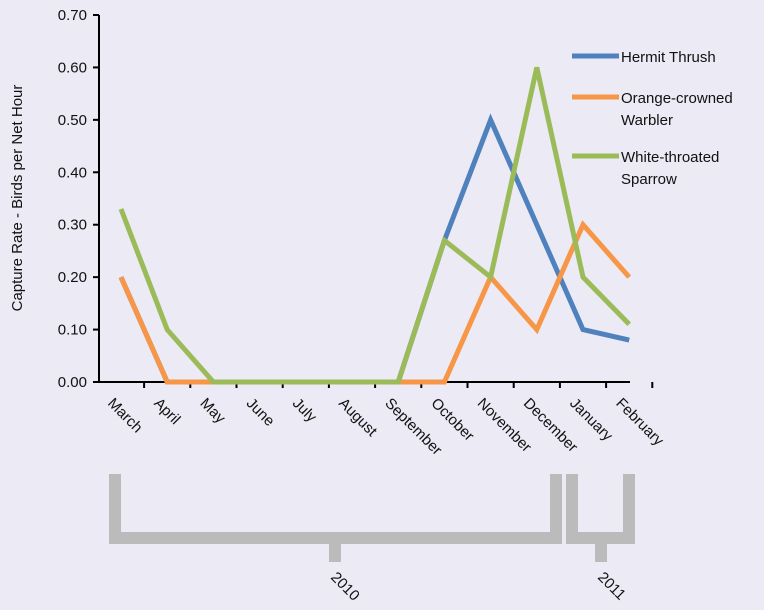 The height and width of the screenshot is (610, 764). What do you see at coordinates (124, 415) in the screenshot?
I see `x-tick-label: March` at bounding box center [124, 415].